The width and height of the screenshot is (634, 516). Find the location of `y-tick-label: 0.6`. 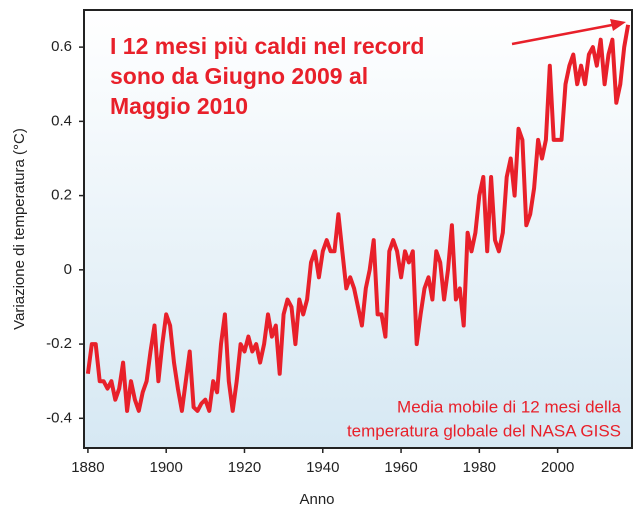

y-tick-label: 0.6 is located at coordinates (61, 46).